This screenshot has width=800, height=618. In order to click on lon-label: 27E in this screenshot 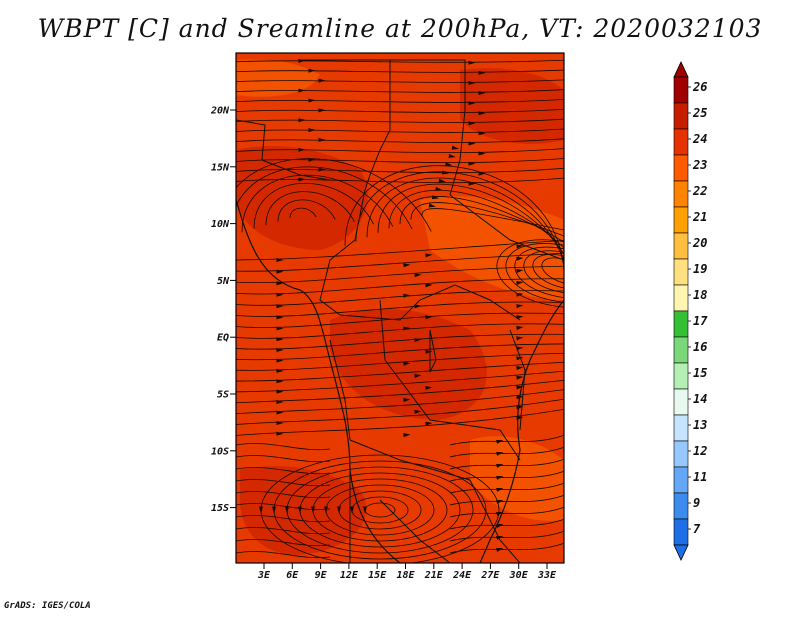, I will do `click(490, 575)`.